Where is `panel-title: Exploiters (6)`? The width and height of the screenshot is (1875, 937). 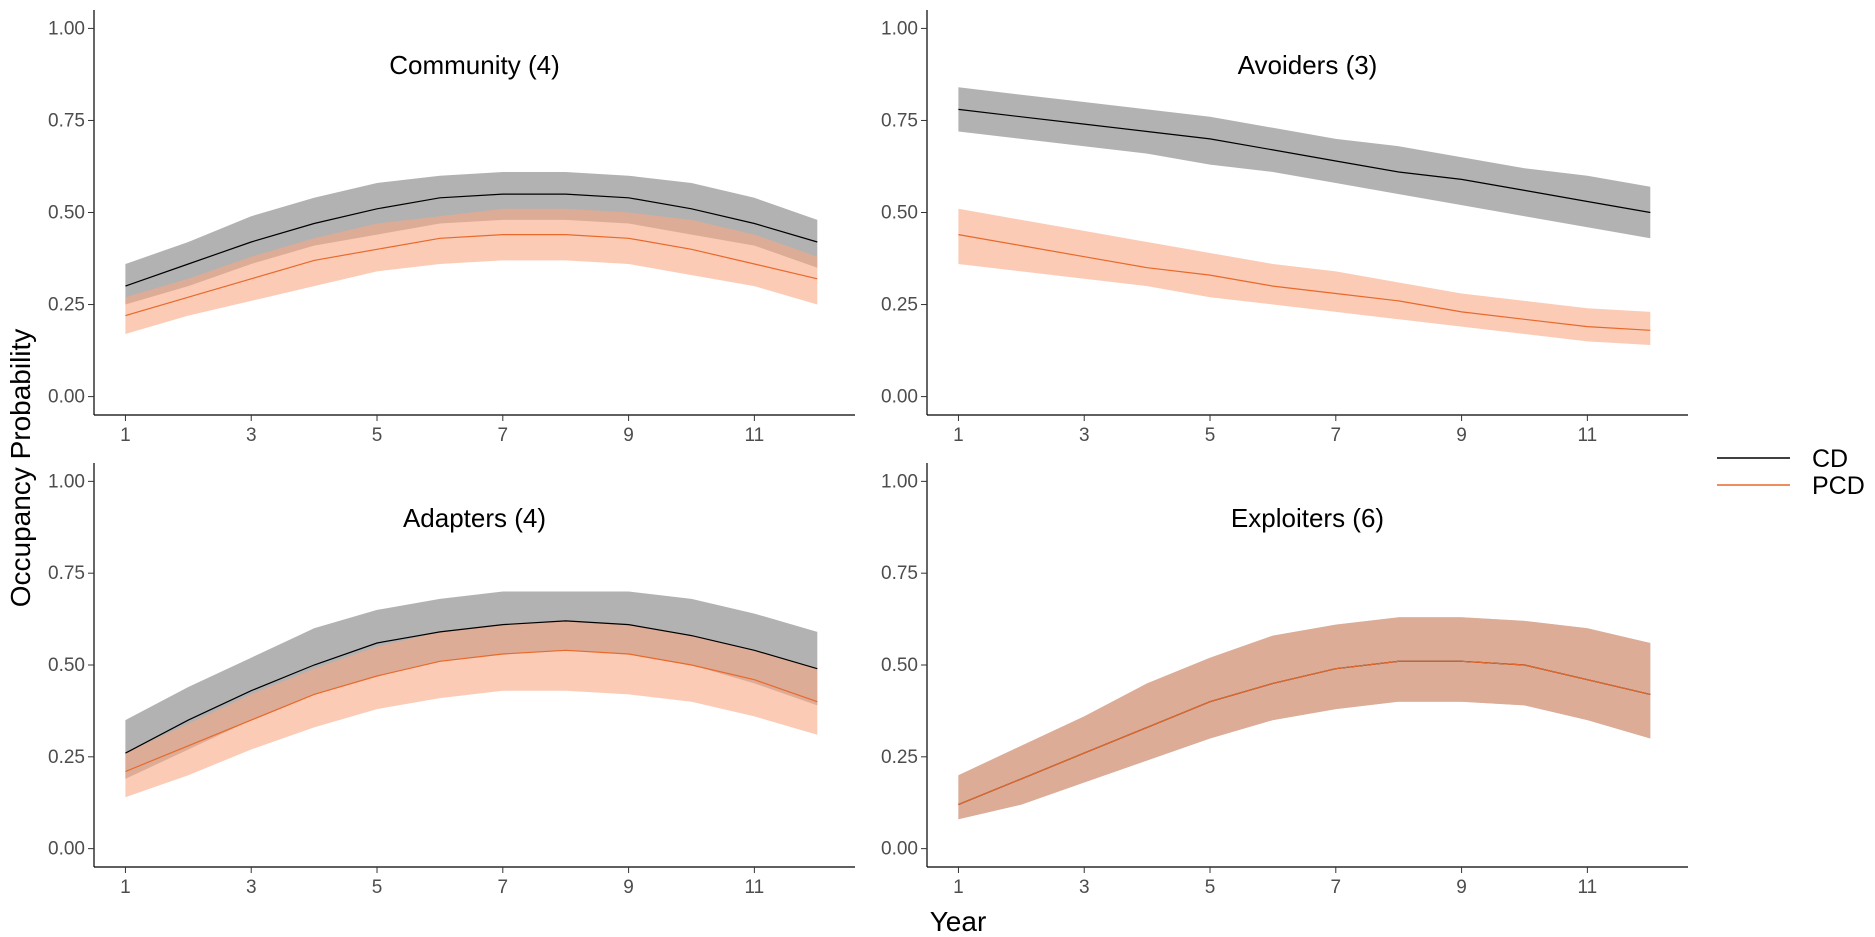 panel-title: Exploiters (6) is located at coordinates (1307, 518).